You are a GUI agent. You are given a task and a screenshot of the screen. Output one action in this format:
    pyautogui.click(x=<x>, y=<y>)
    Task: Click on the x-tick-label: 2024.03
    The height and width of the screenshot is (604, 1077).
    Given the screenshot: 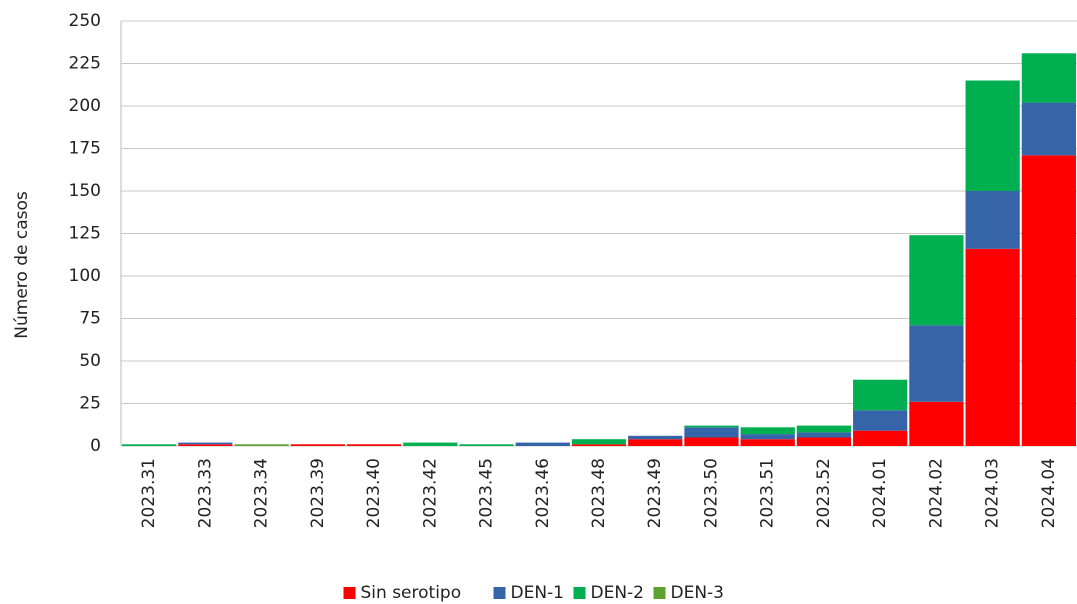 What is the action you would take?
    pyautogui.click(x=993, y=493)
    